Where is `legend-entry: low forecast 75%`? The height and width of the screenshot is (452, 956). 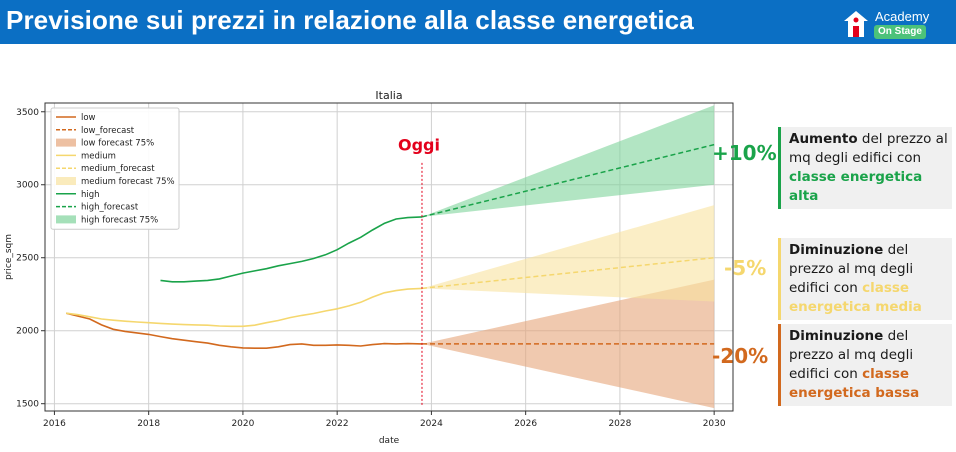
legend-entry: low forecast 75% is located at coordinates (117, 144).